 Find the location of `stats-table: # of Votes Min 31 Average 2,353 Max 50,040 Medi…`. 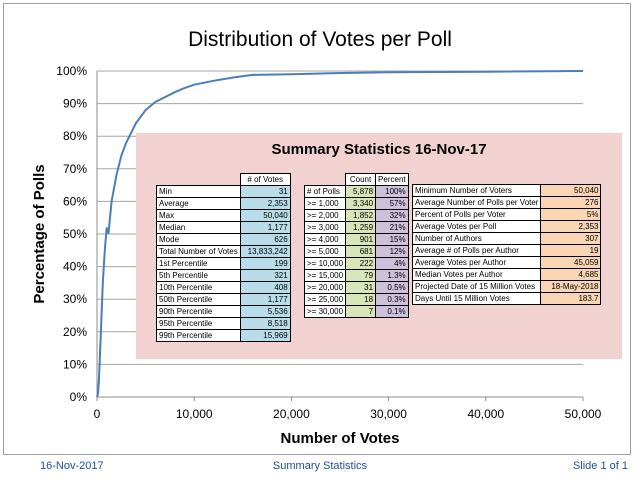

stats-table: # of Votes Min 31 Average 2,353 Max 50,040 Medi… is located at coordinates (223, 257).